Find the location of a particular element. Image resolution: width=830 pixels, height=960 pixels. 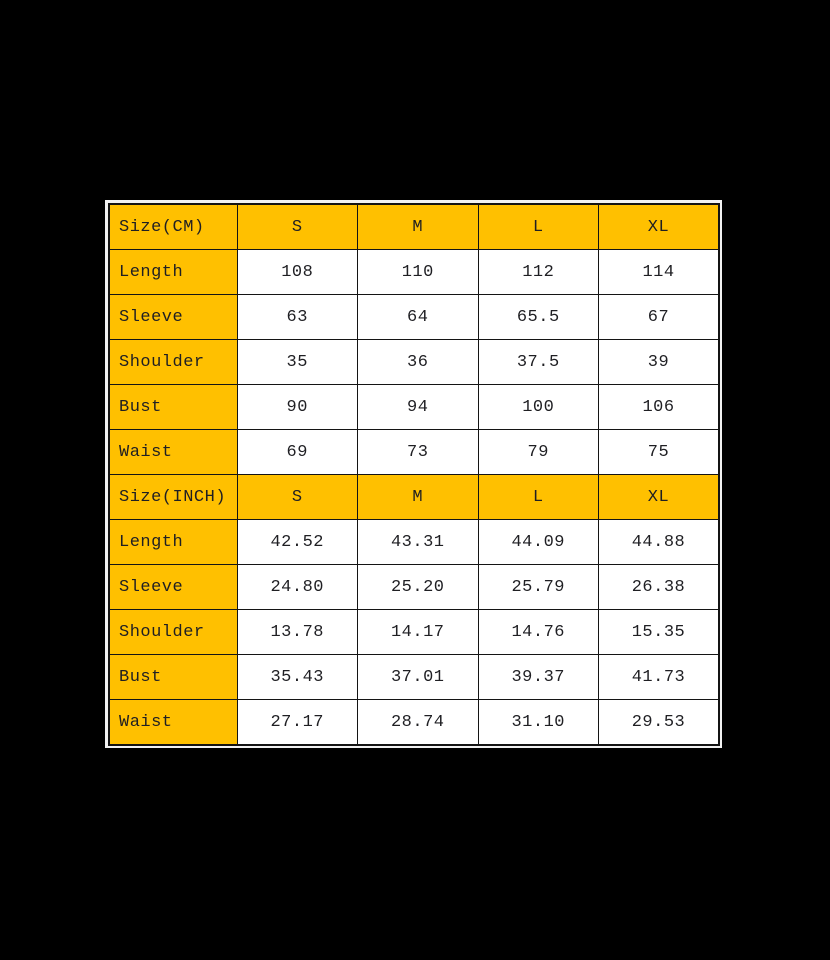

table-row: Waist 27.17 28.74 31.10 29.53 is located at coordinates (414, 722).